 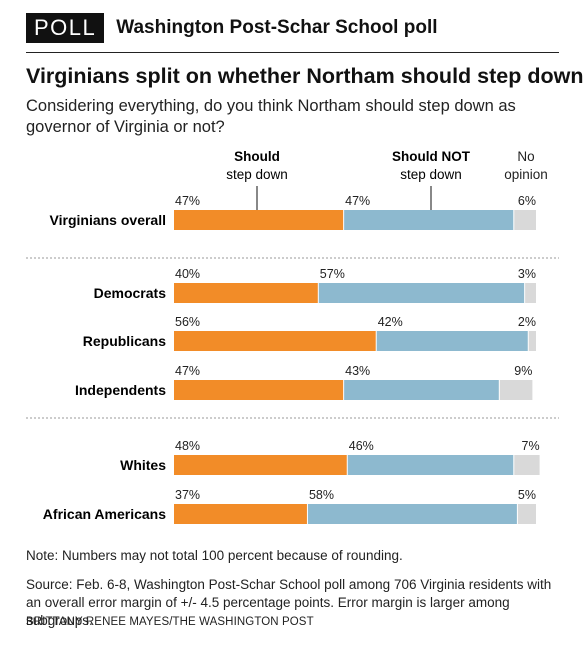 I want to click on legend-noop-line2: opinion, so click(x=526, y=174).